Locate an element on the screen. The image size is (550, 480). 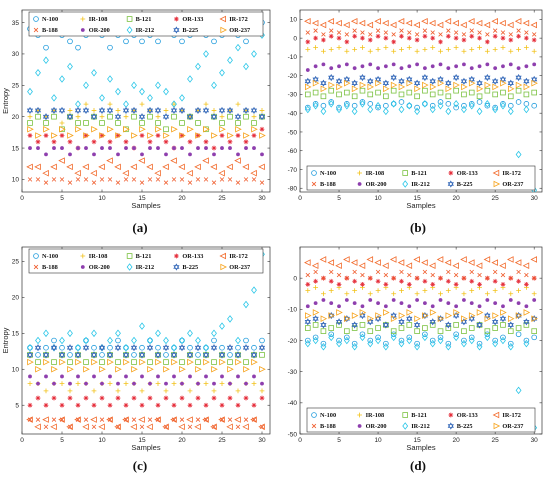
x-tick-label: 30 is located at coordinates (262, 440).